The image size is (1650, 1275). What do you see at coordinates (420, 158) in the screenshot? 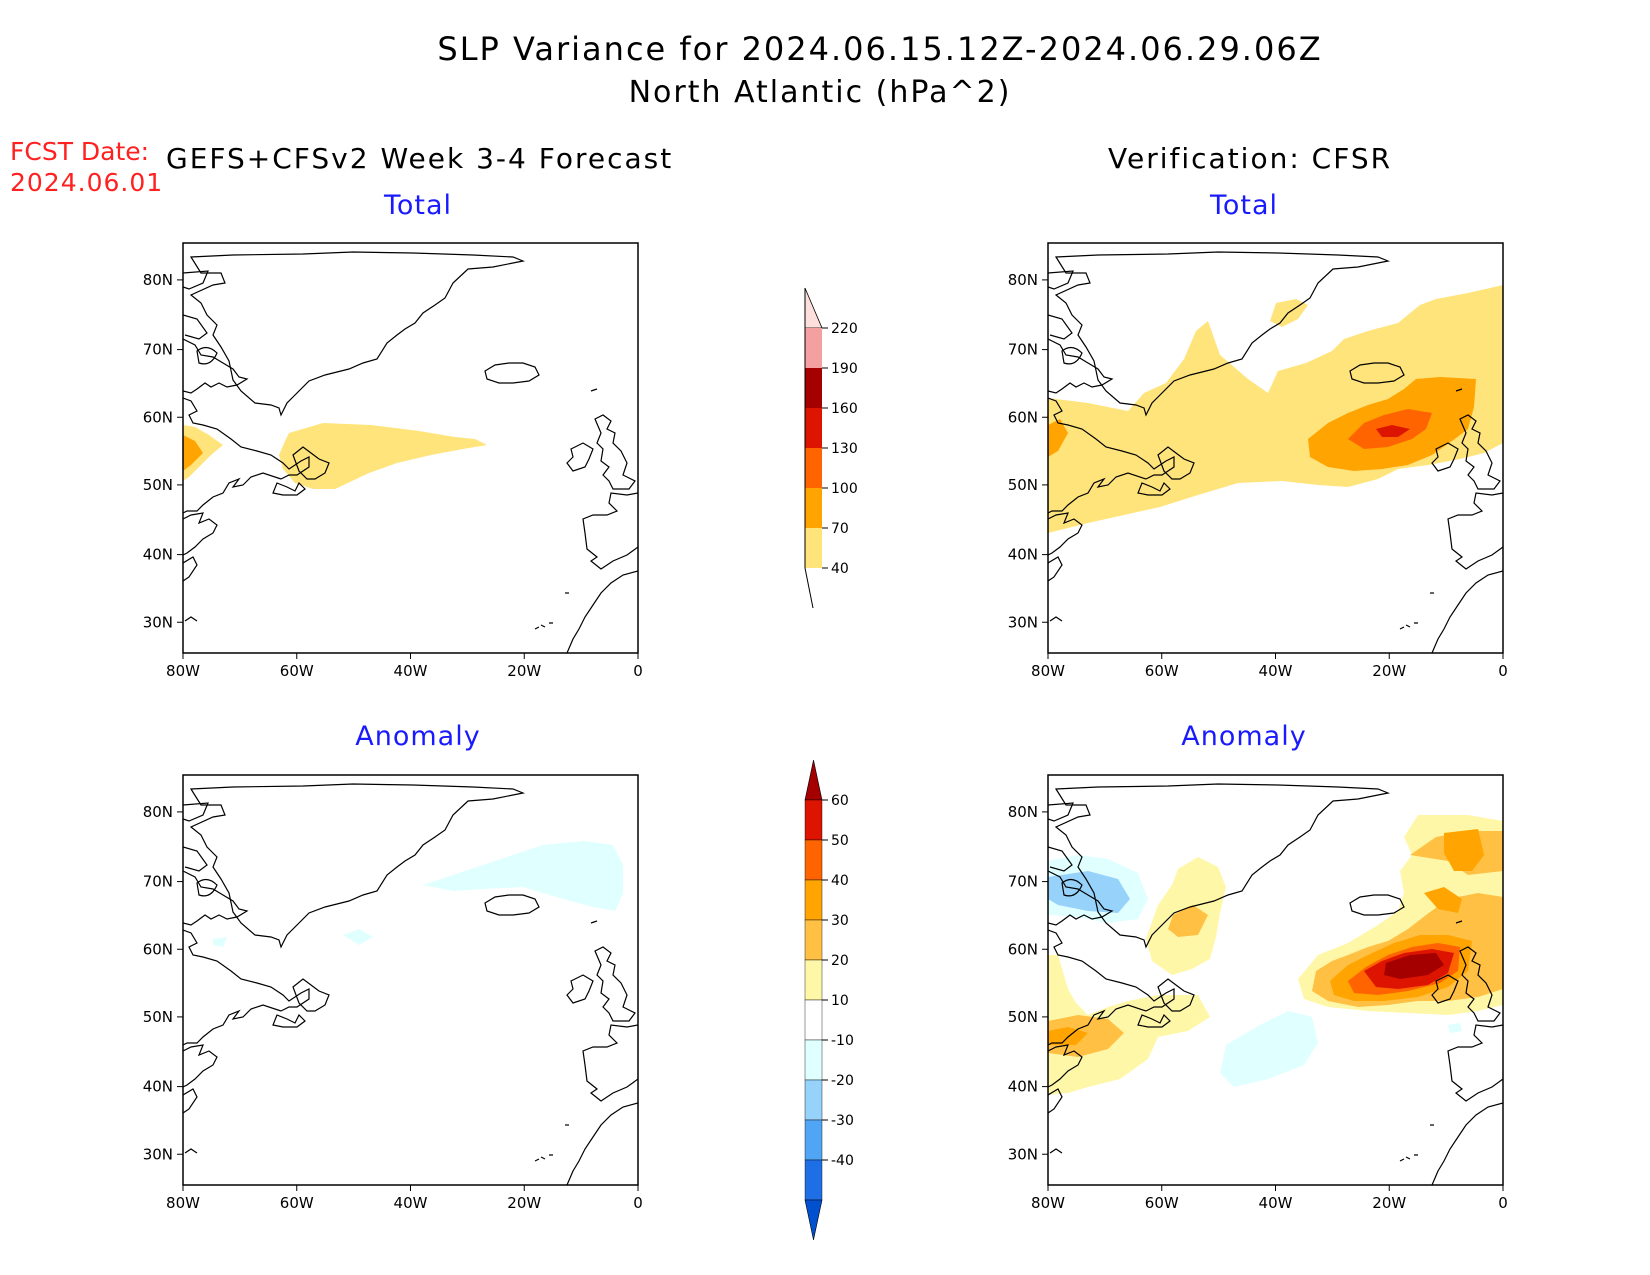
I see `forecast-title: GEFS+CFSv2 Week 3-4 Forecast` at bounding box center [420, 158].